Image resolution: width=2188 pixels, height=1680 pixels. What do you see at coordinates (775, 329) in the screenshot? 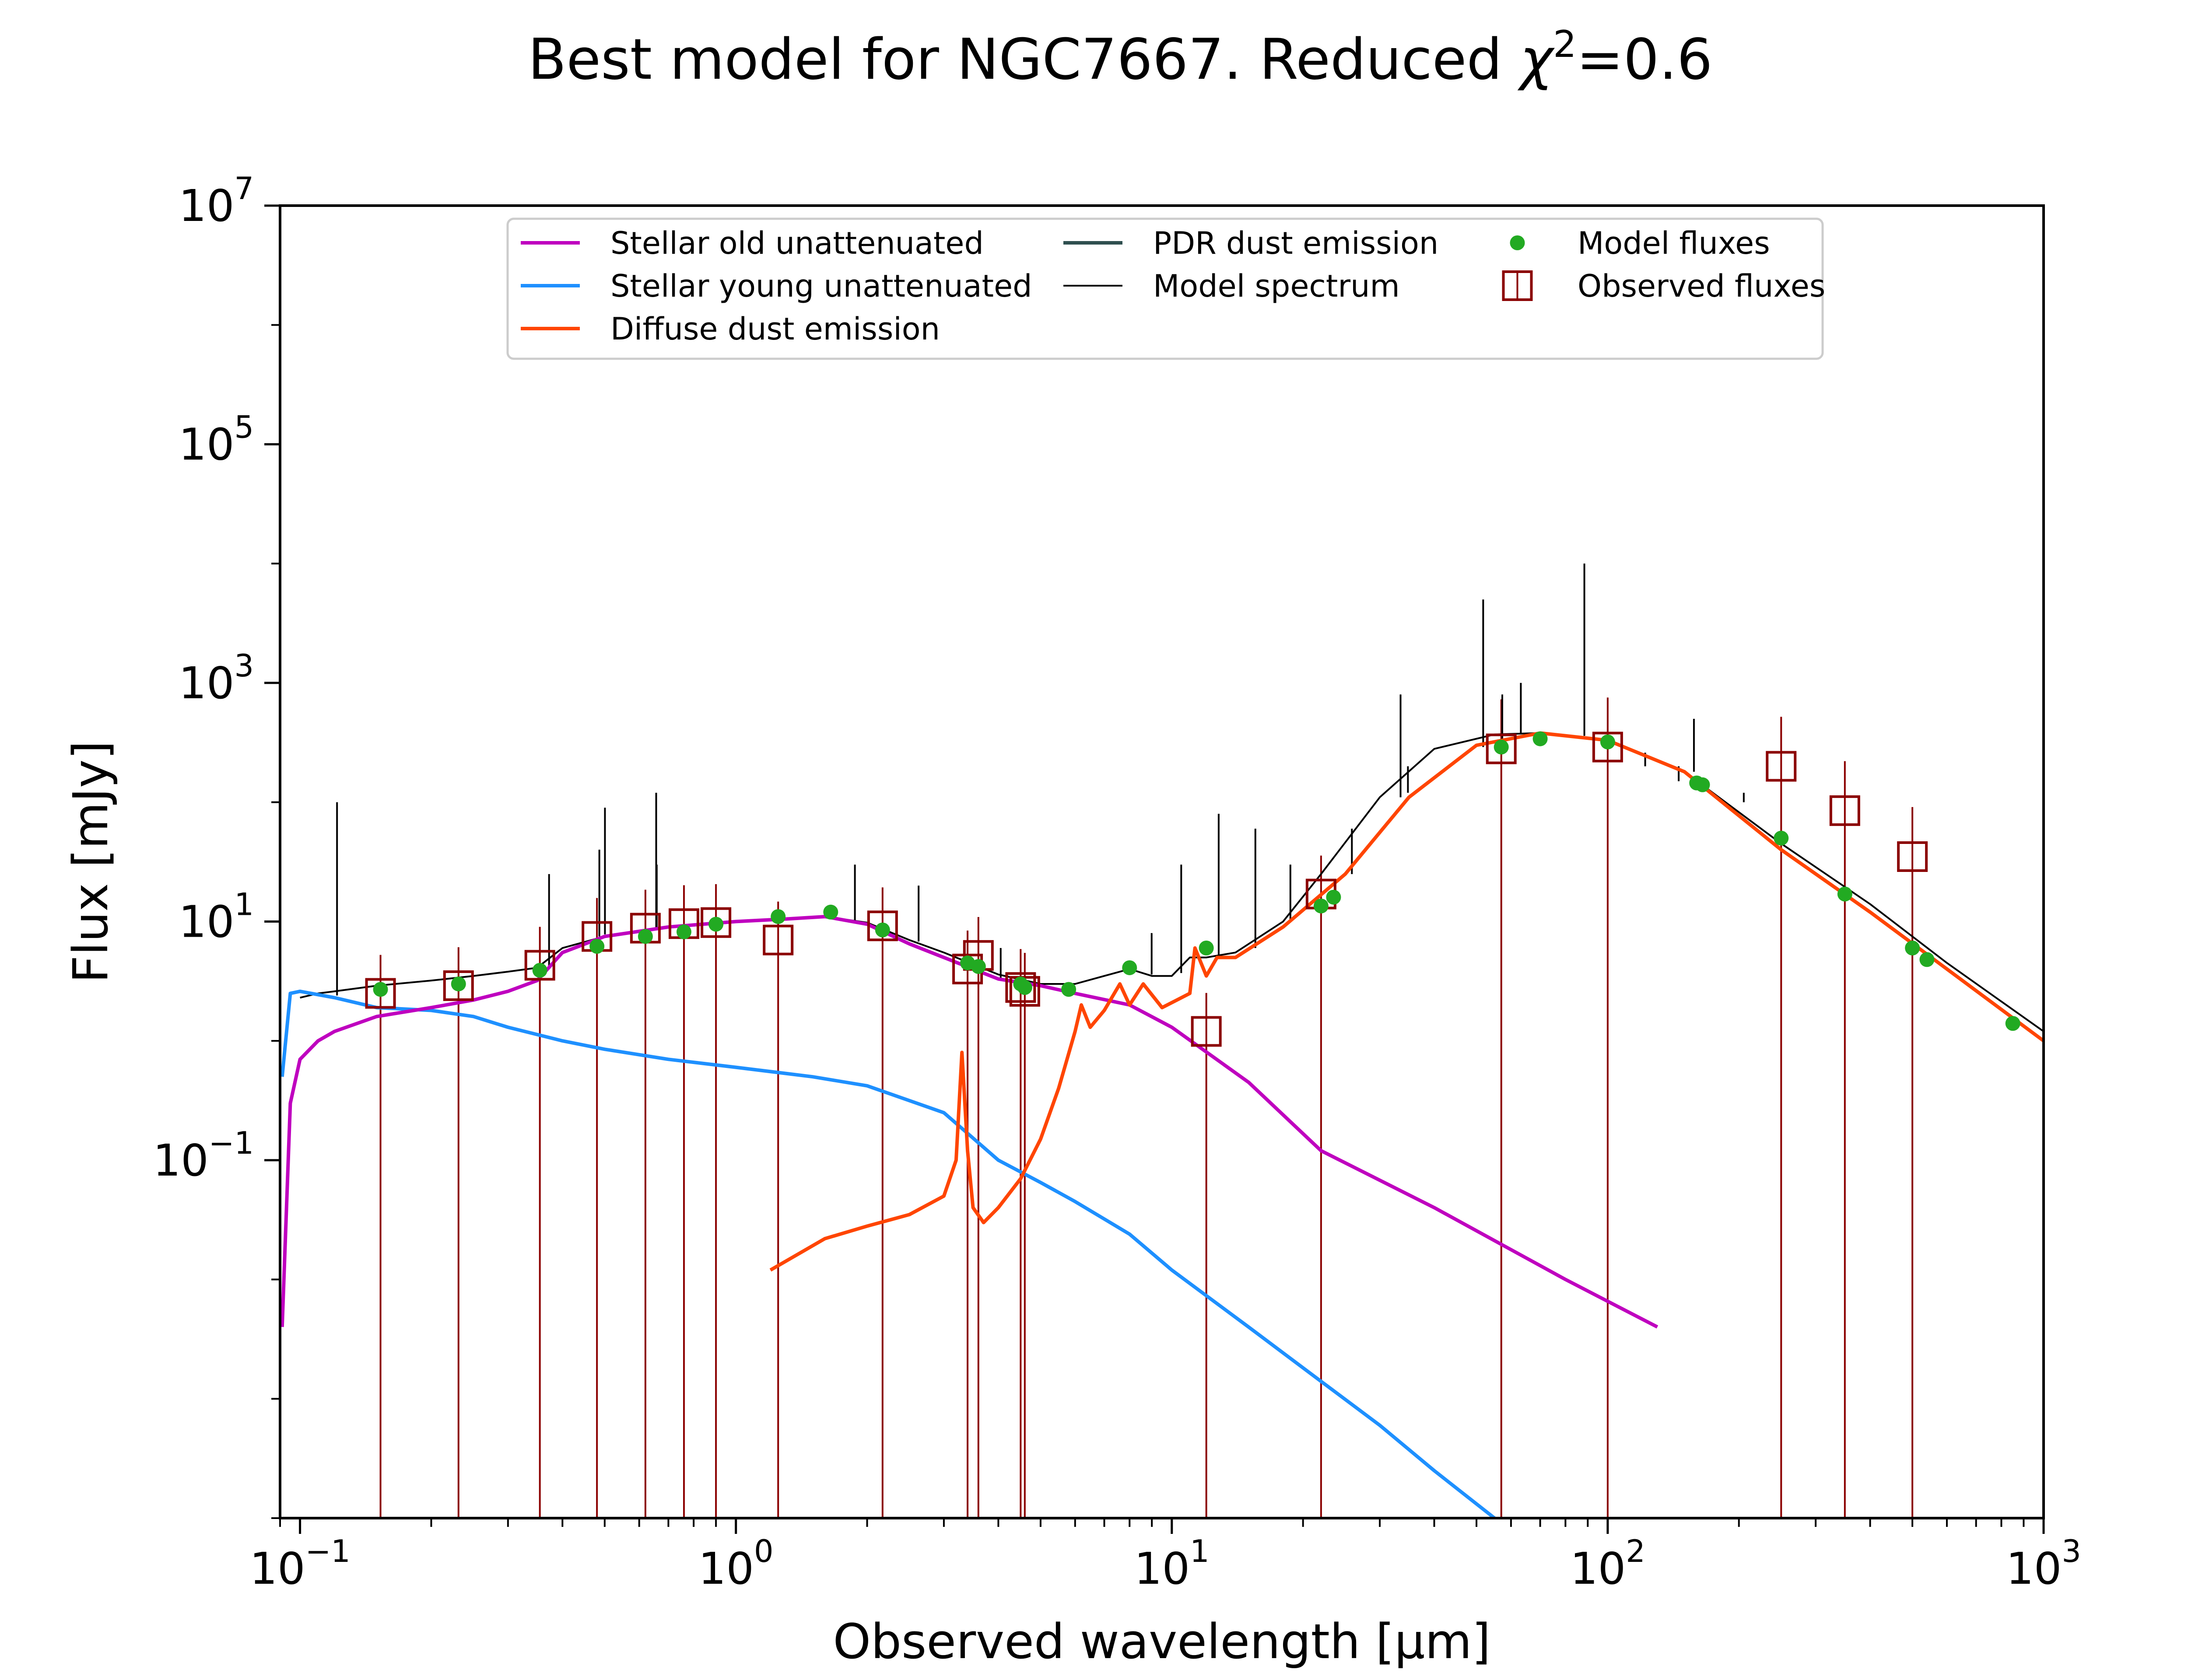
I see `legend-label: Diffuse dust emission` at bounding box center [775, 329].